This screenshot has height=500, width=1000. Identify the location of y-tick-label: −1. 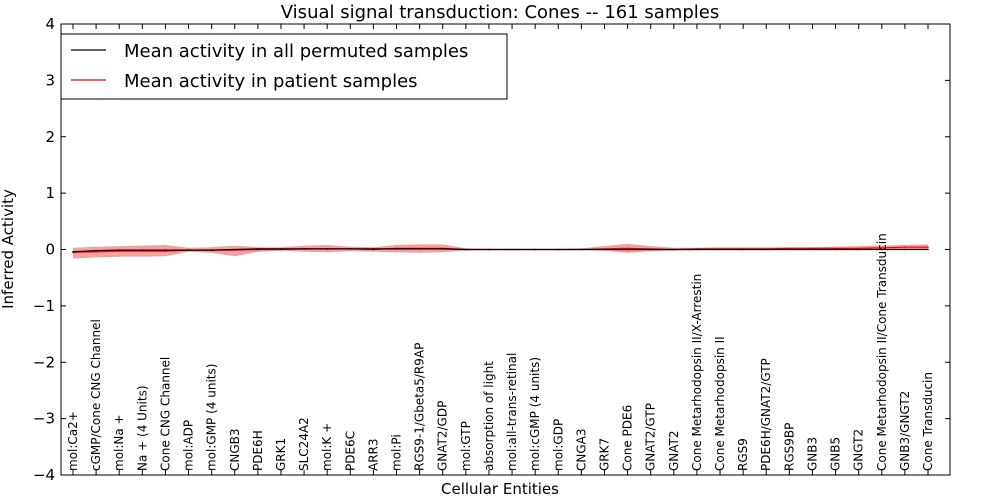
(44, 306).